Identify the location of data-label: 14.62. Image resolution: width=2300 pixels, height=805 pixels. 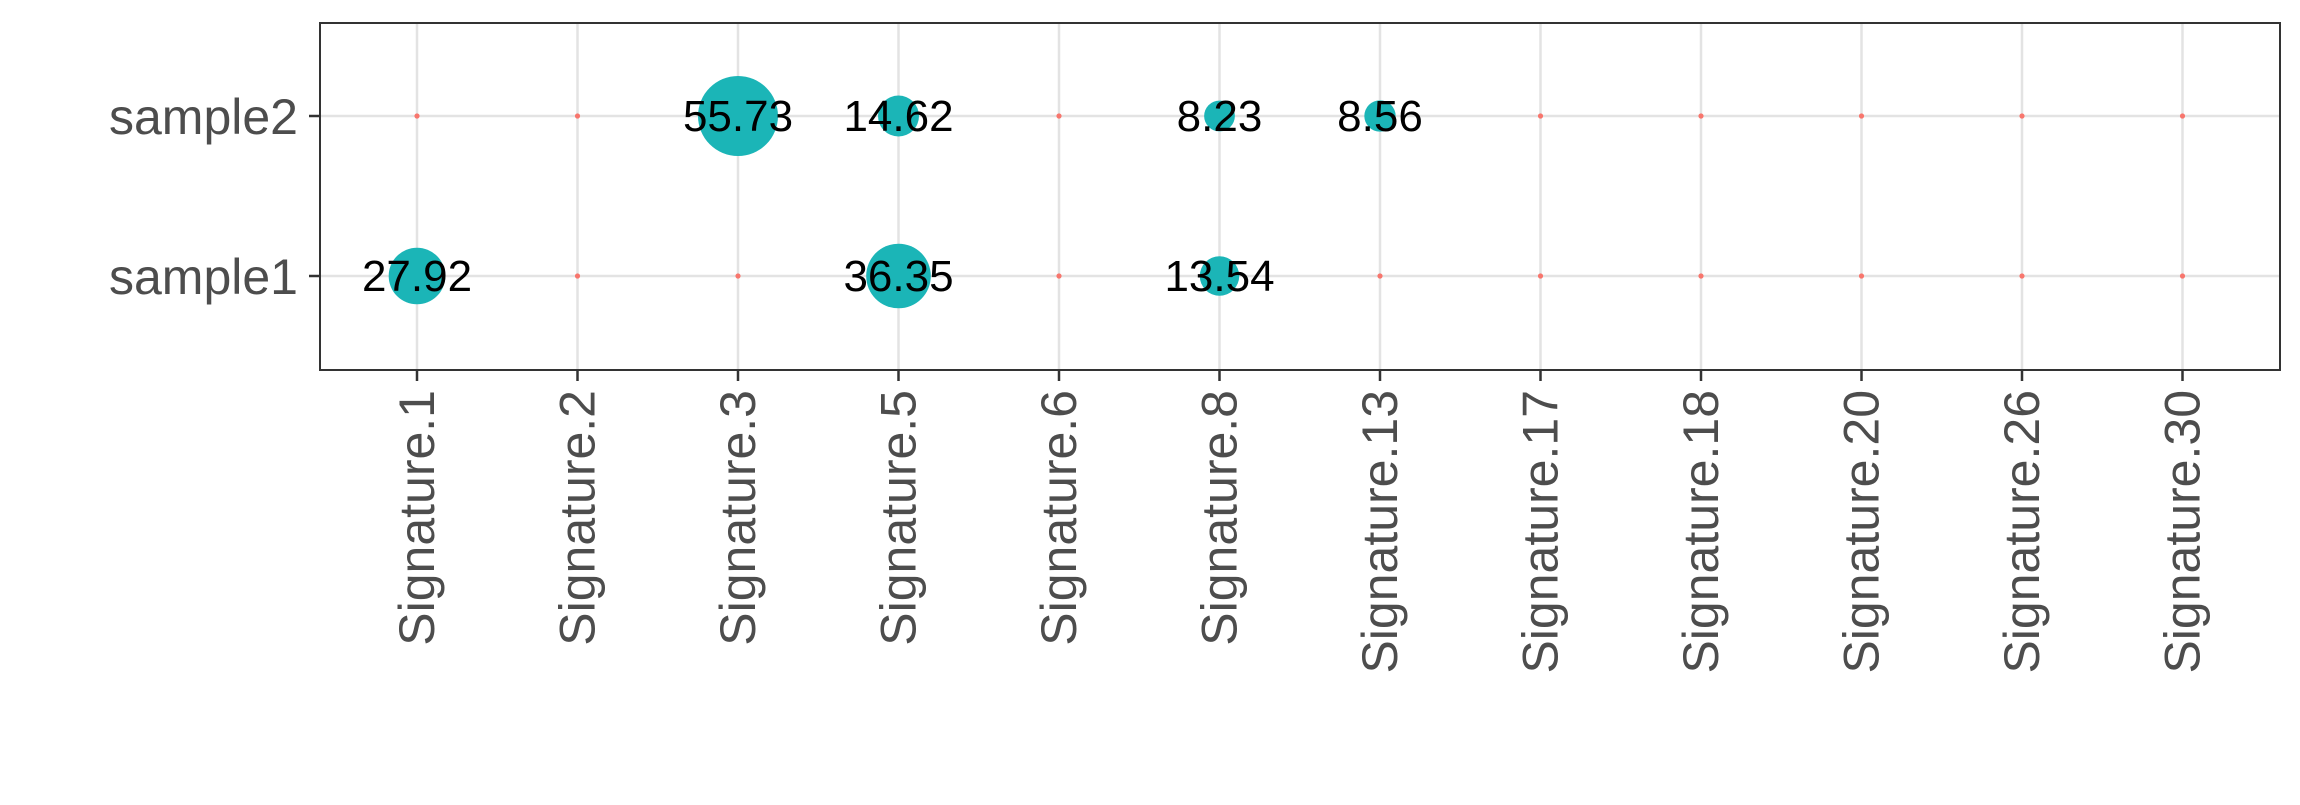
(898, 116).